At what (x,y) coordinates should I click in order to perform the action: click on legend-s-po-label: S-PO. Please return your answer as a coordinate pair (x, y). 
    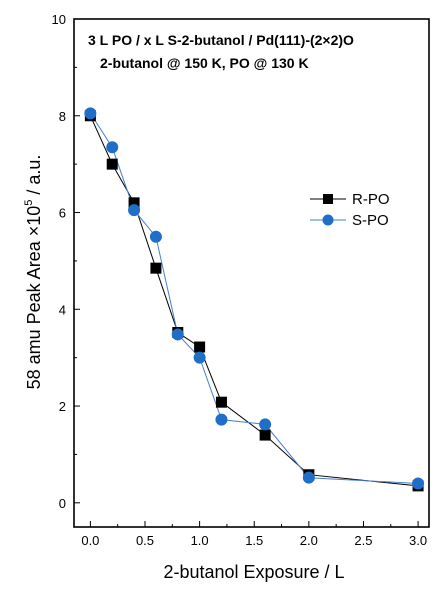
    Looking at the image, I should click on (370, 220).